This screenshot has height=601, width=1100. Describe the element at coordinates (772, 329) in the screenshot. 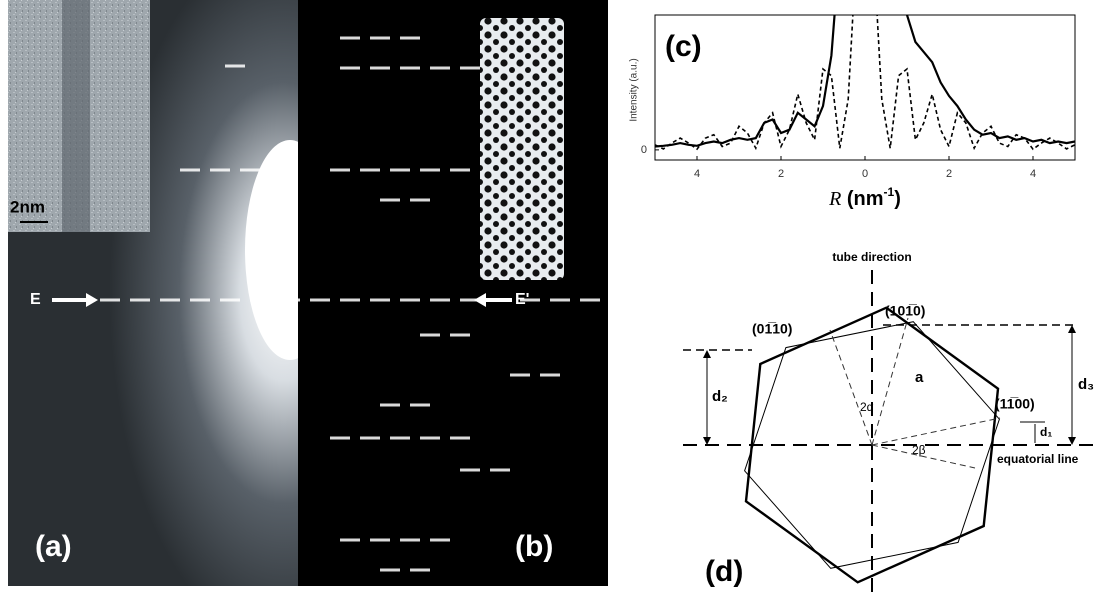

I see `plane-left-label: (01̅10)` at that location.